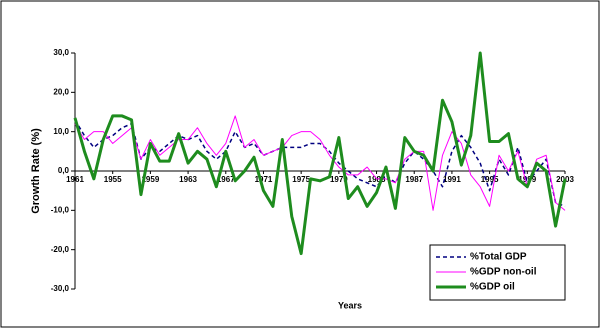 The height and width of the screenshot is (329, 601). What do you see at coordinates (113, 179) in the screenshot?
I see `x-tick-label: 1955` at bounding box center [113, 179].